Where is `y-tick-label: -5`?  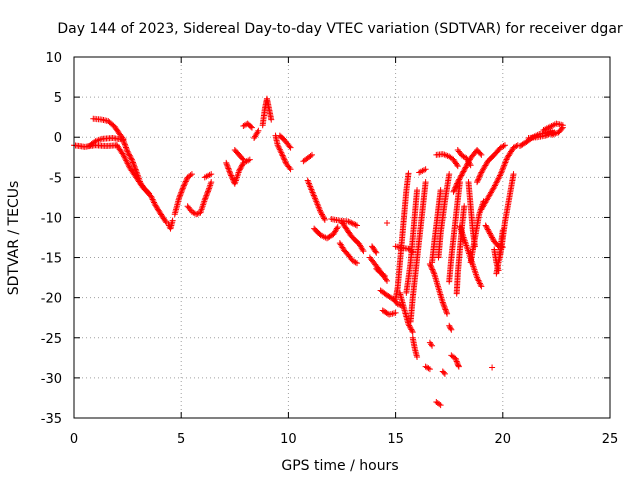 y-tick-label: -5 is located at coordinates (55, 178).